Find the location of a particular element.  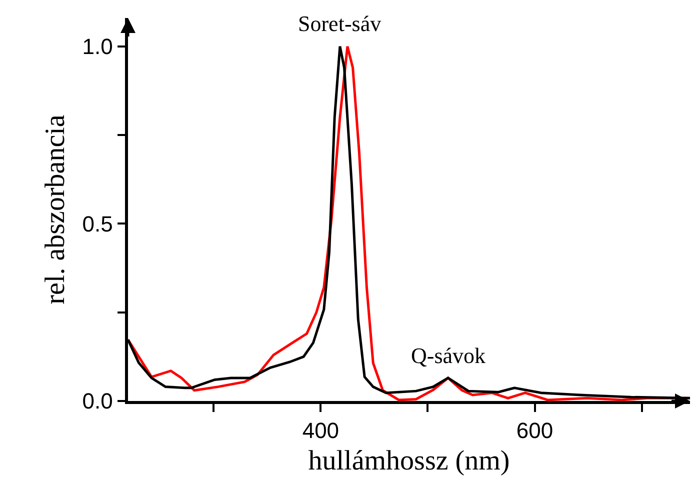

y-tick-label: 1.0 is located at coordinates (97, 47).